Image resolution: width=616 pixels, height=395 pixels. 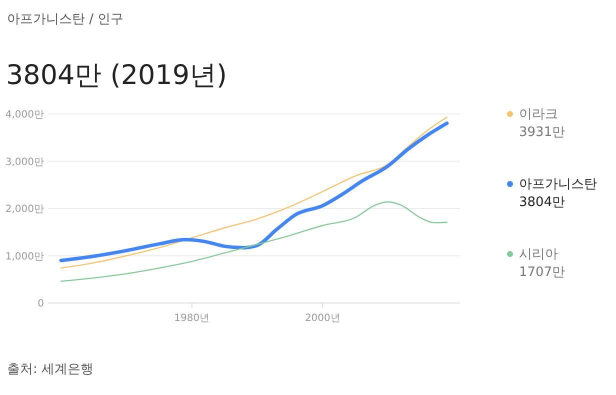 What do you see at coordinates (117, 75) in the screenshot?
I see `chart-title: 3804만 (2019년)` at bounding box center [117, 75].